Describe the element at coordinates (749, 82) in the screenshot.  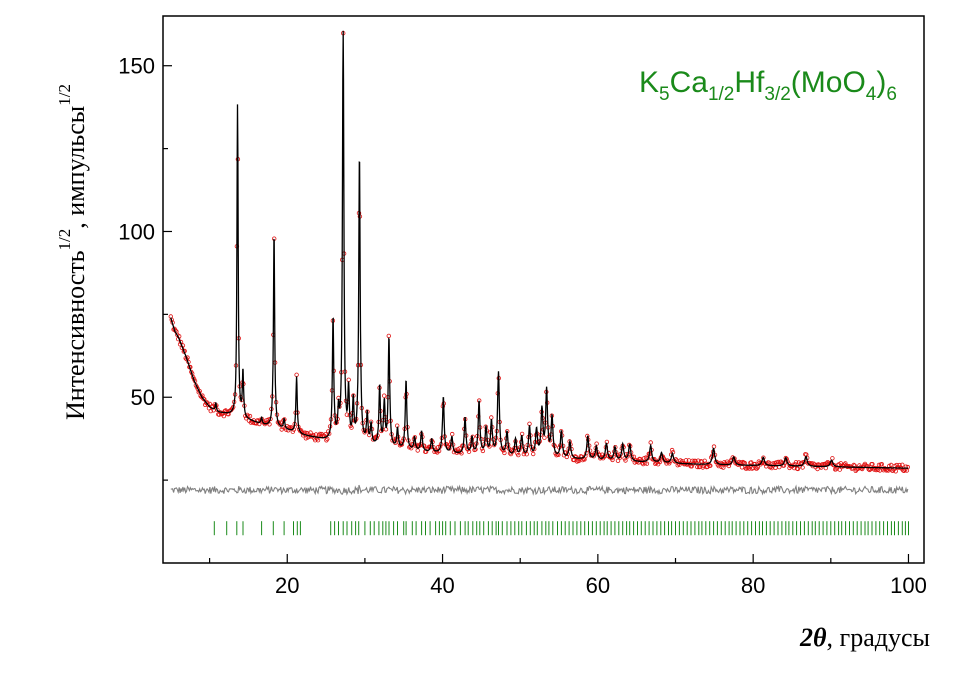
I see `compound-text: Hf` at that location.